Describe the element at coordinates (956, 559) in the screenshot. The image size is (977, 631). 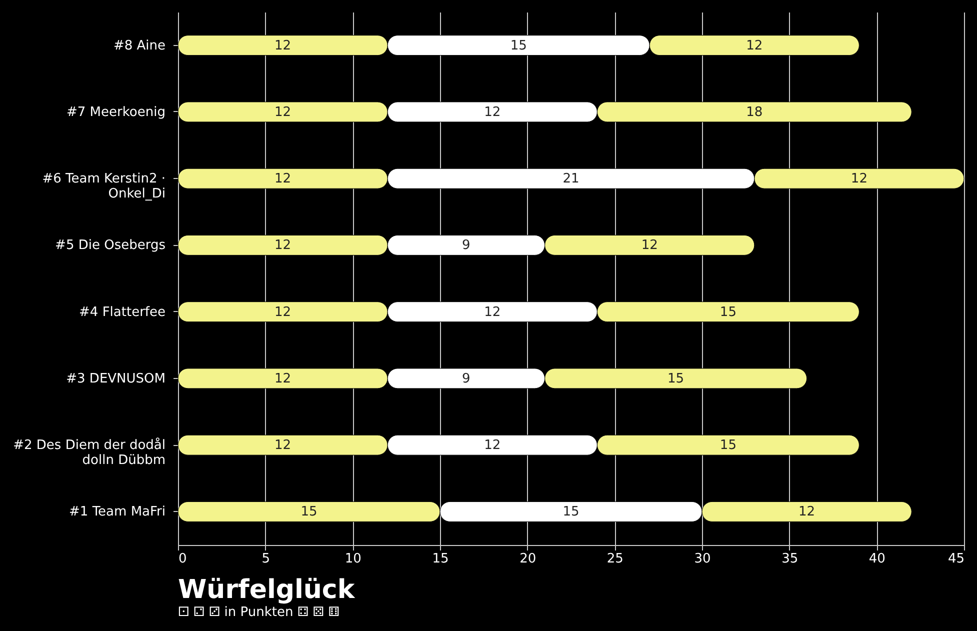
I see `x-tick-label: 45` at that location.